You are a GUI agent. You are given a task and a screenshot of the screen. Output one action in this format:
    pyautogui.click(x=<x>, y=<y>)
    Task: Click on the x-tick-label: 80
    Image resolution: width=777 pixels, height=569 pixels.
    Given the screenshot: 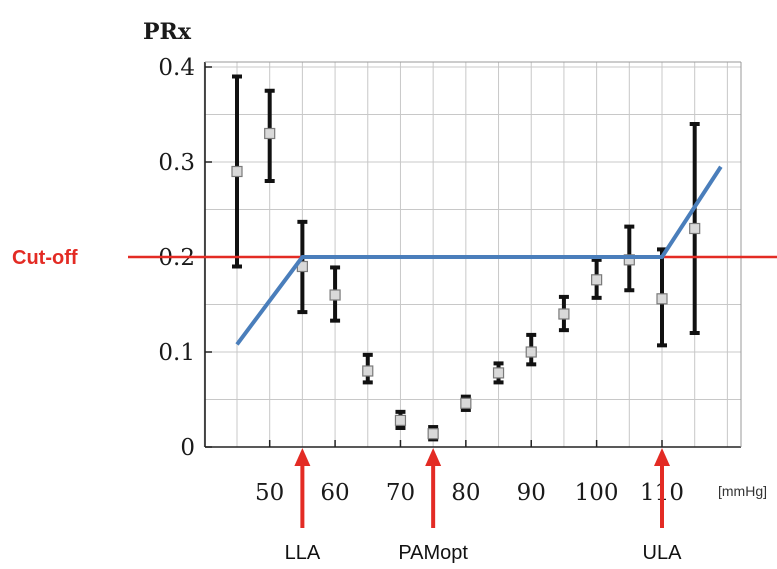 What is the action you would take?
    pyautogui.click(x=465, y=493)
    